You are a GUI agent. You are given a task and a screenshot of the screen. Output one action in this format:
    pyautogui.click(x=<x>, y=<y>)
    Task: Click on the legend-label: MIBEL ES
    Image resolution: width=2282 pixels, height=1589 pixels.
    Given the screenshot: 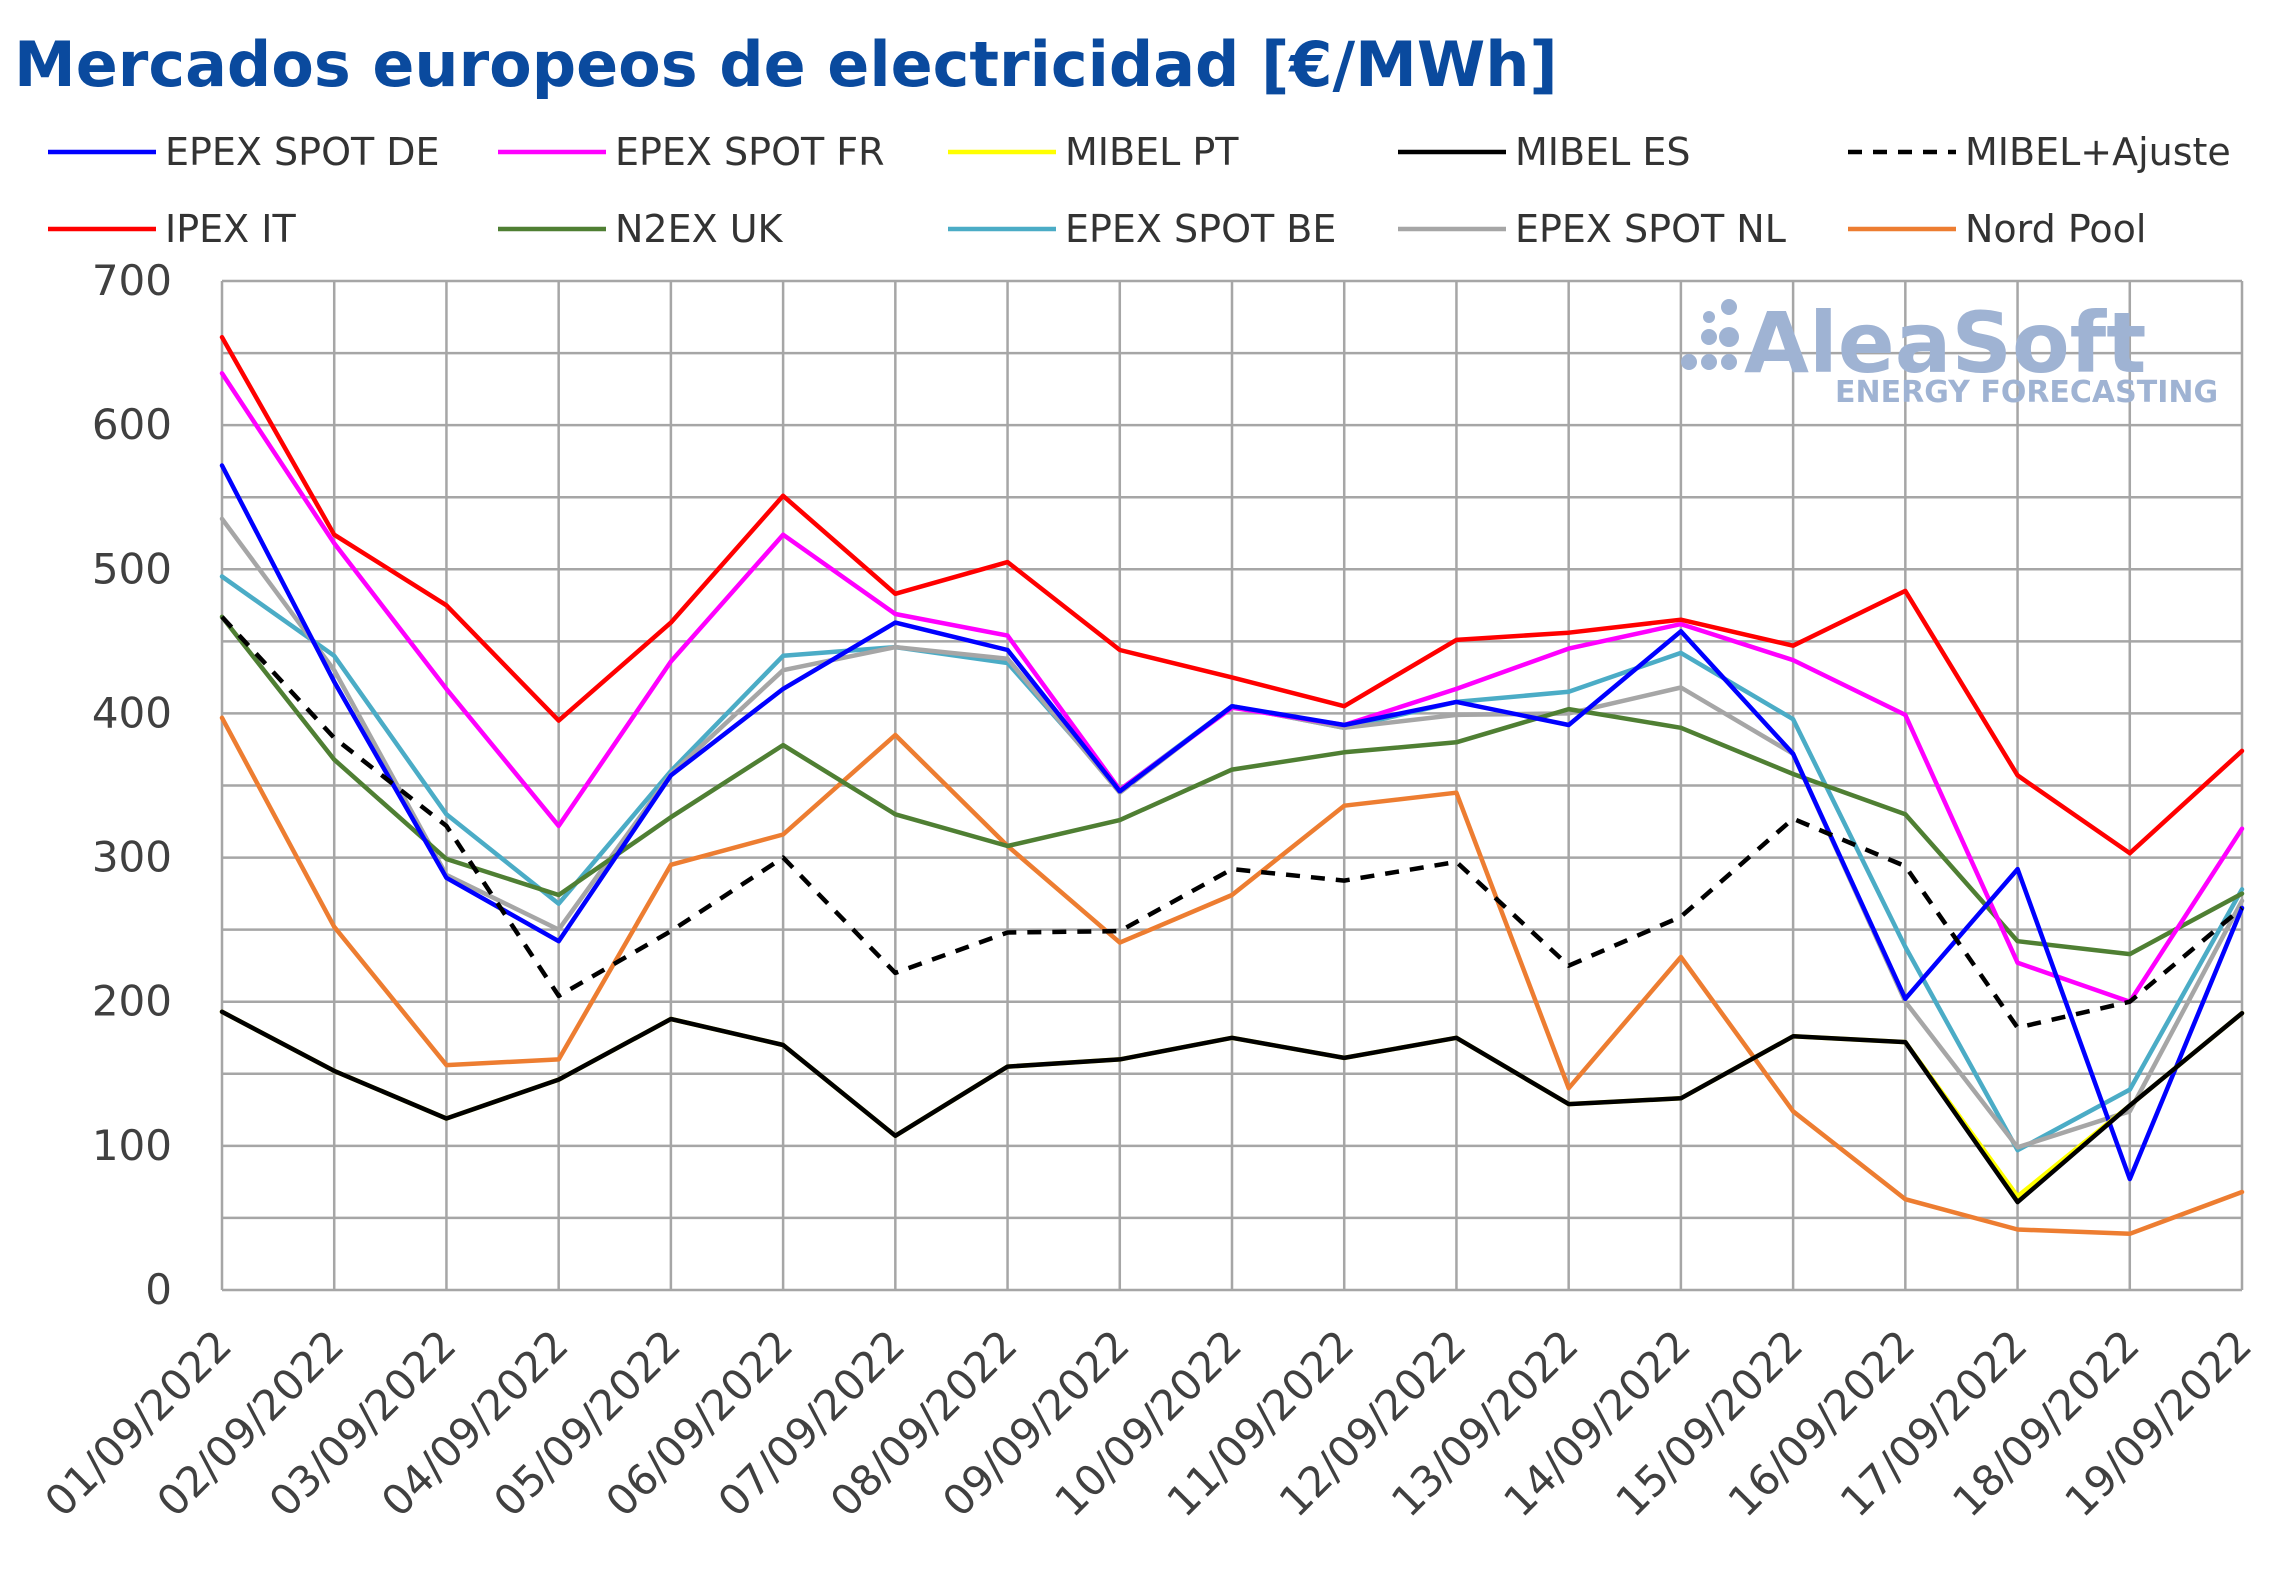 What is the action you would take?
    pyautogui.click(x=1602, y=152)
    